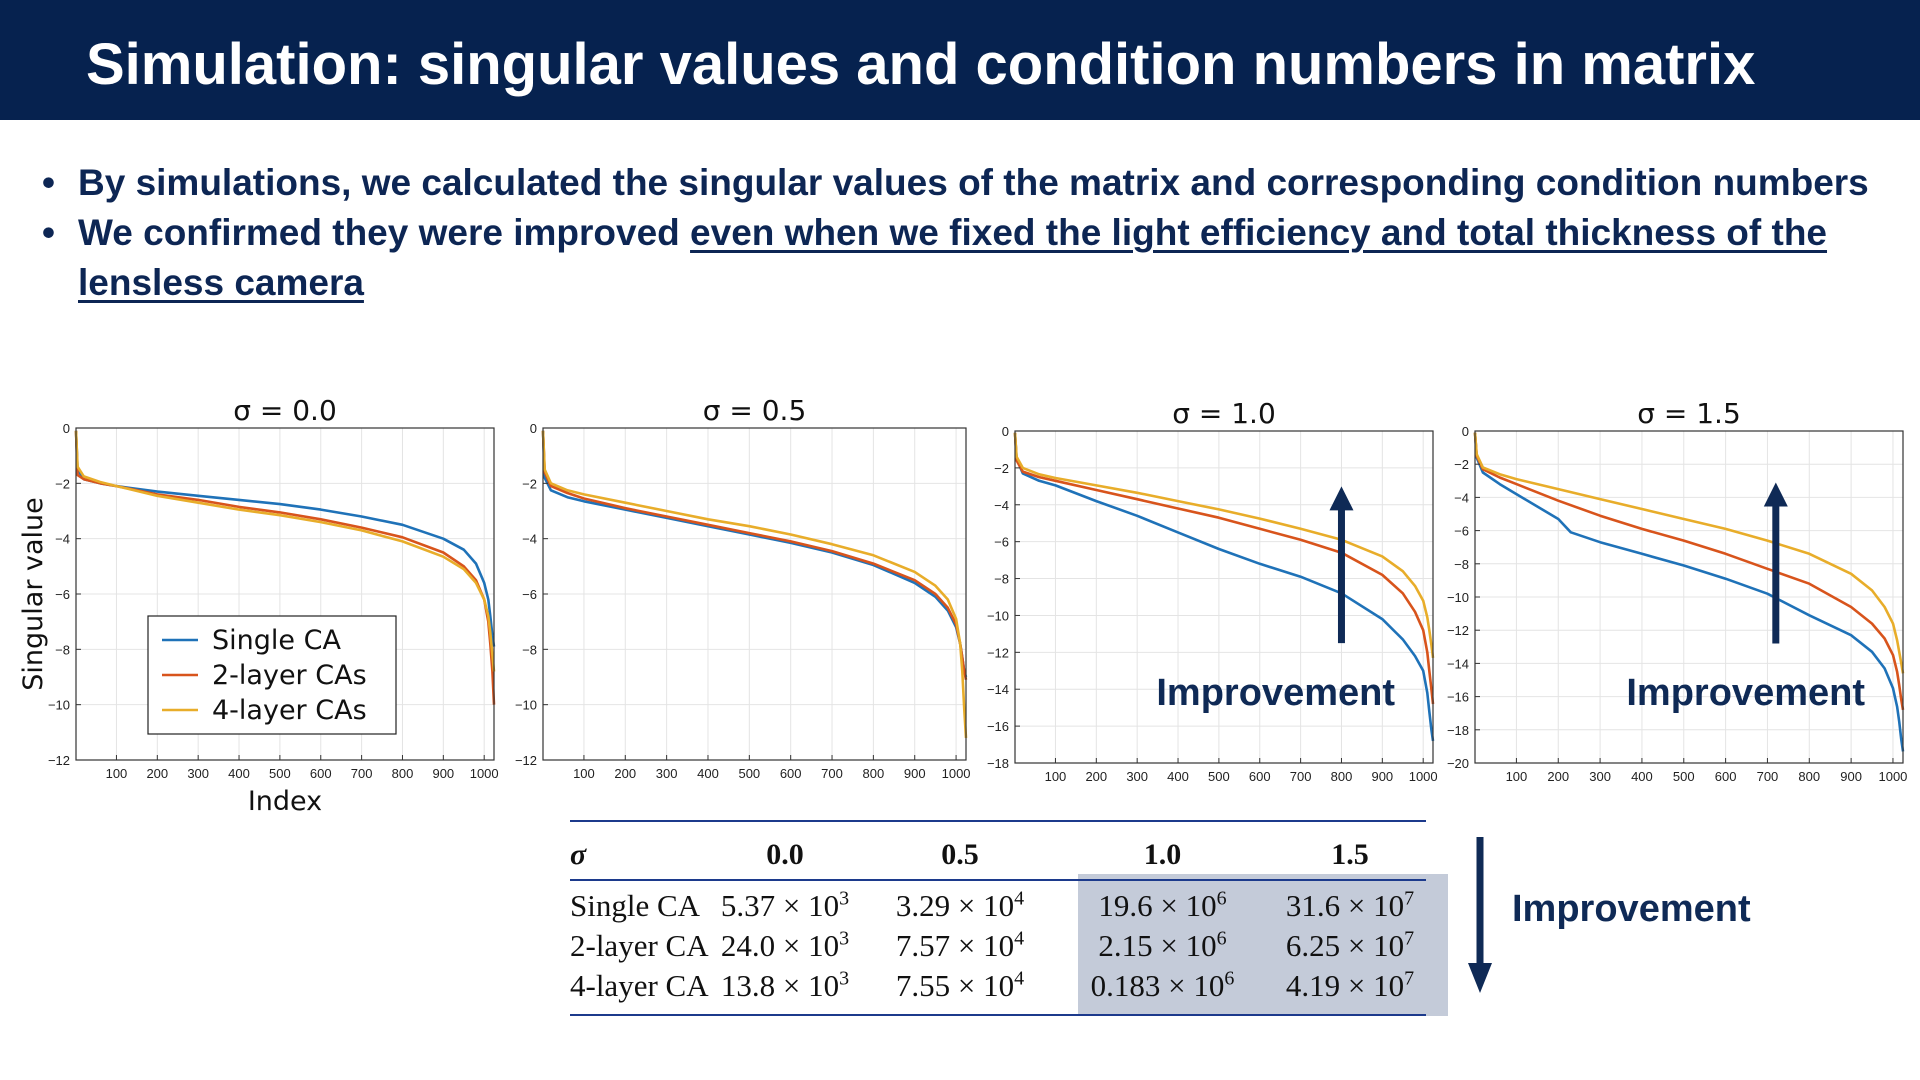  I want to click on table-header-cell: 1.0, so click(1162, 854).